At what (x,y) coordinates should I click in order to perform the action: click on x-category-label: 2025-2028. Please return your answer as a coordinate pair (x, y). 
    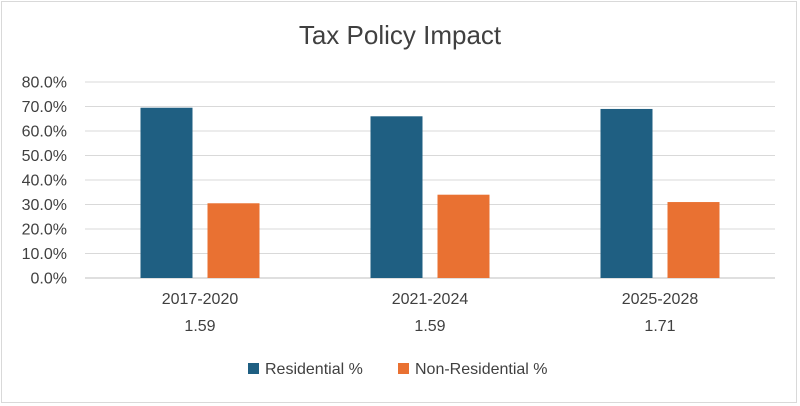
    Looking at the image, I should click on (660, 299).